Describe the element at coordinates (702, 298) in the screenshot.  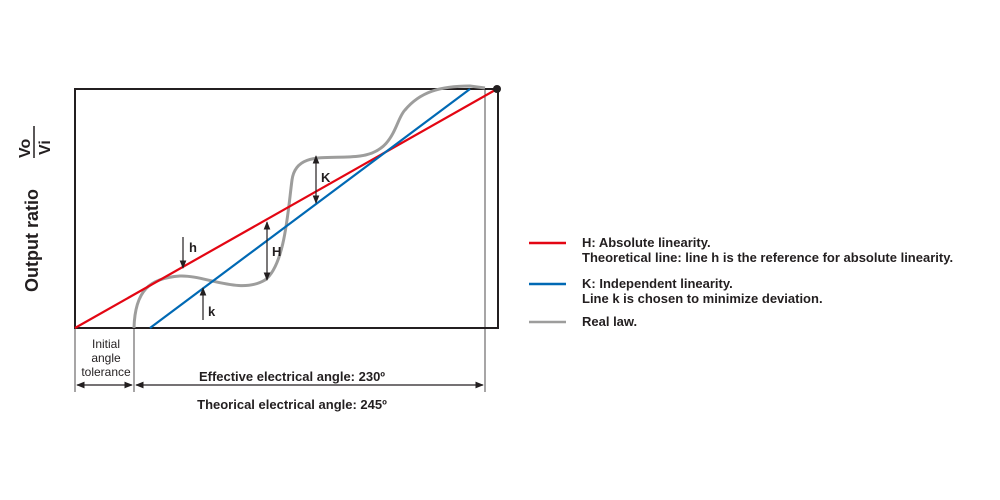
I see `legend-independent-line-2: Line k is chosen to minimize deviation.` at that location.